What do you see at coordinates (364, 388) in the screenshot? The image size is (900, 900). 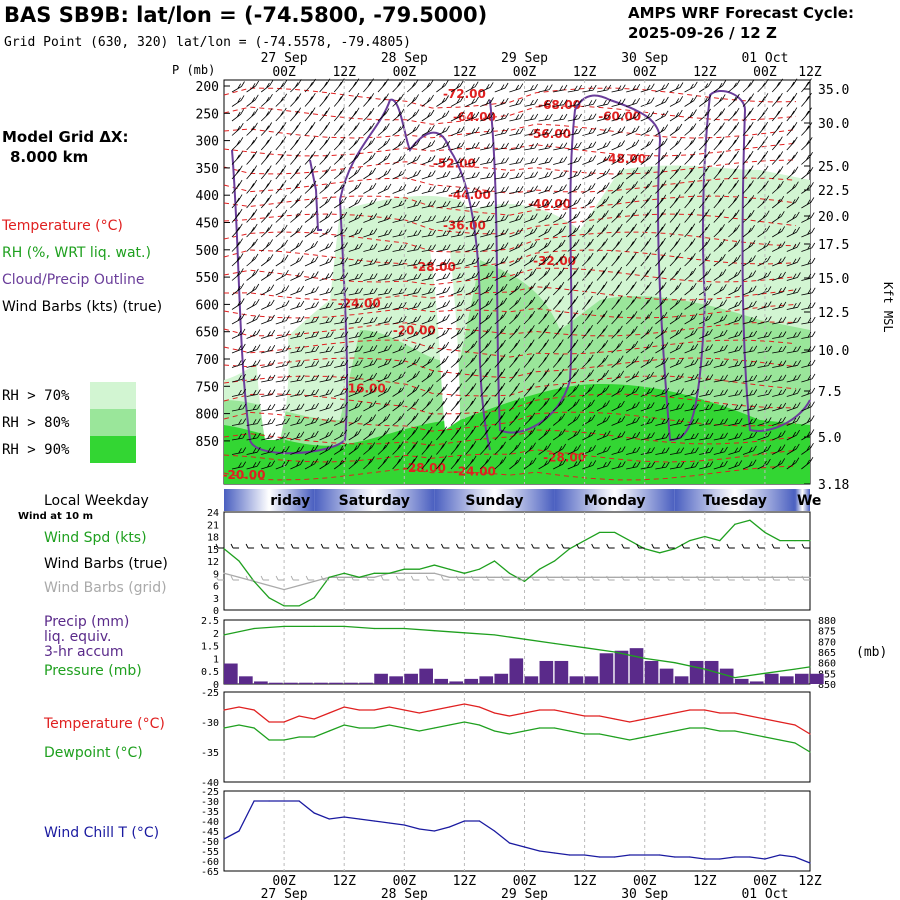 I see `temperature-contour-label: -16.00` at bounding box center [364, 388].